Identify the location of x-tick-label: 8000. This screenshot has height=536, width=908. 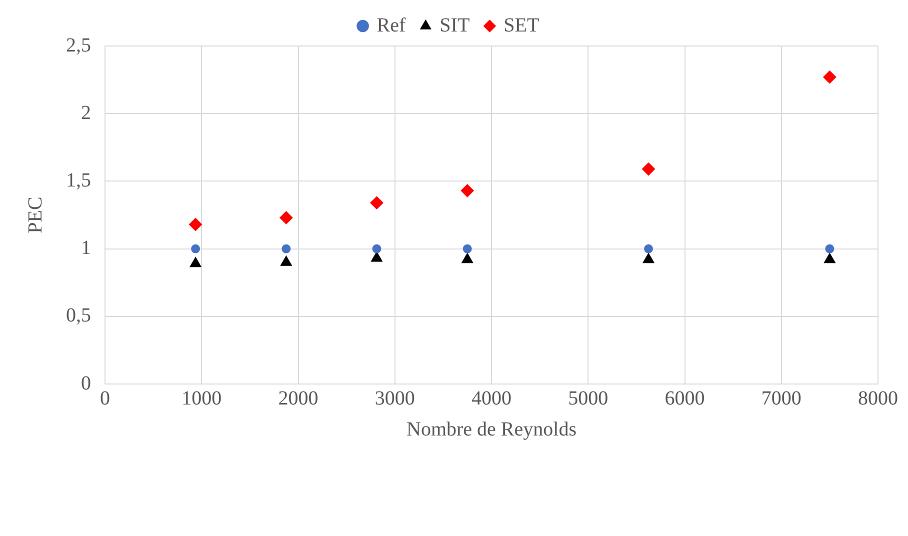
(878, 398).